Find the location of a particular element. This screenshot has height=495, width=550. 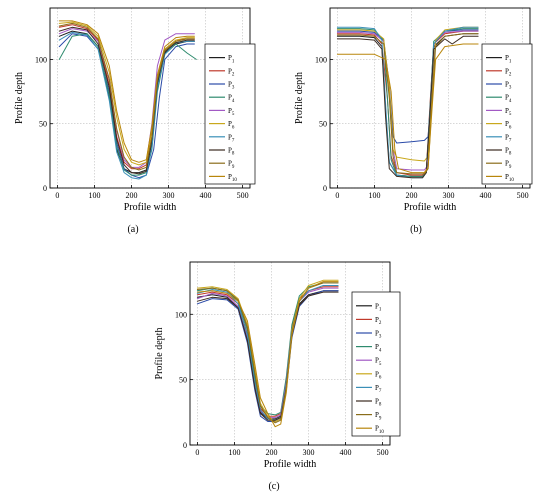

y-tick-label: 0 is located at coordinates (45, 188).